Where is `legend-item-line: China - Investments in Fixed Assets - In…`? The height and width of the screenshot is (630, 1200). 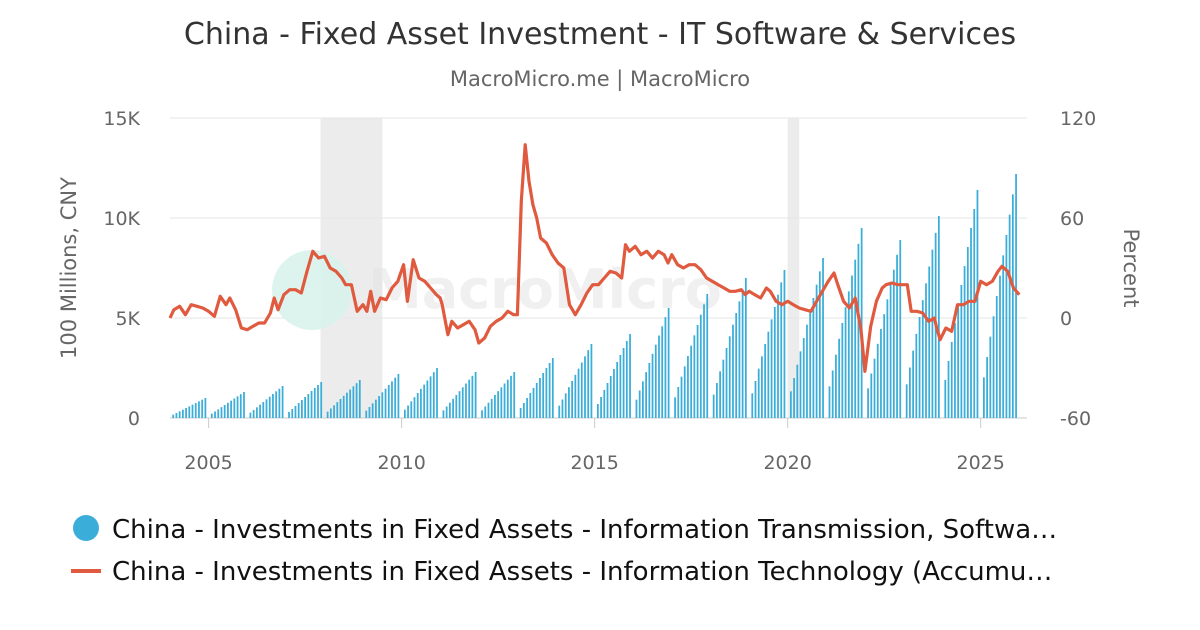
legend-item-line: China - Investments in Fixed Assets - In… is located at coordinates (582, 572).